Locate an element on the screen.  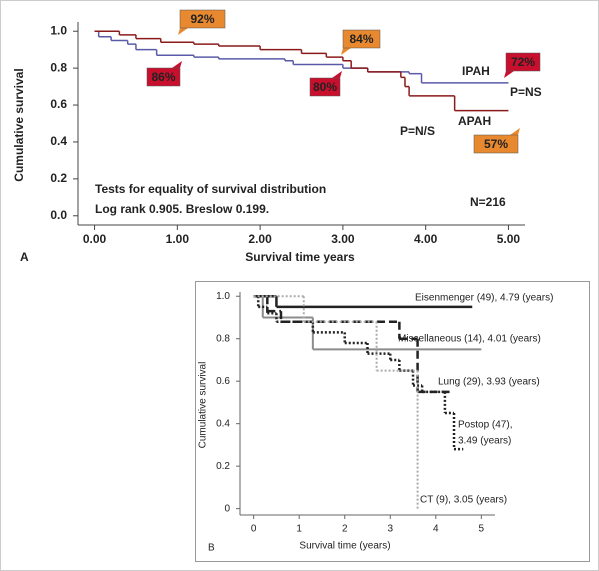
callout-text: 84% is located at coordinates (361, 39).